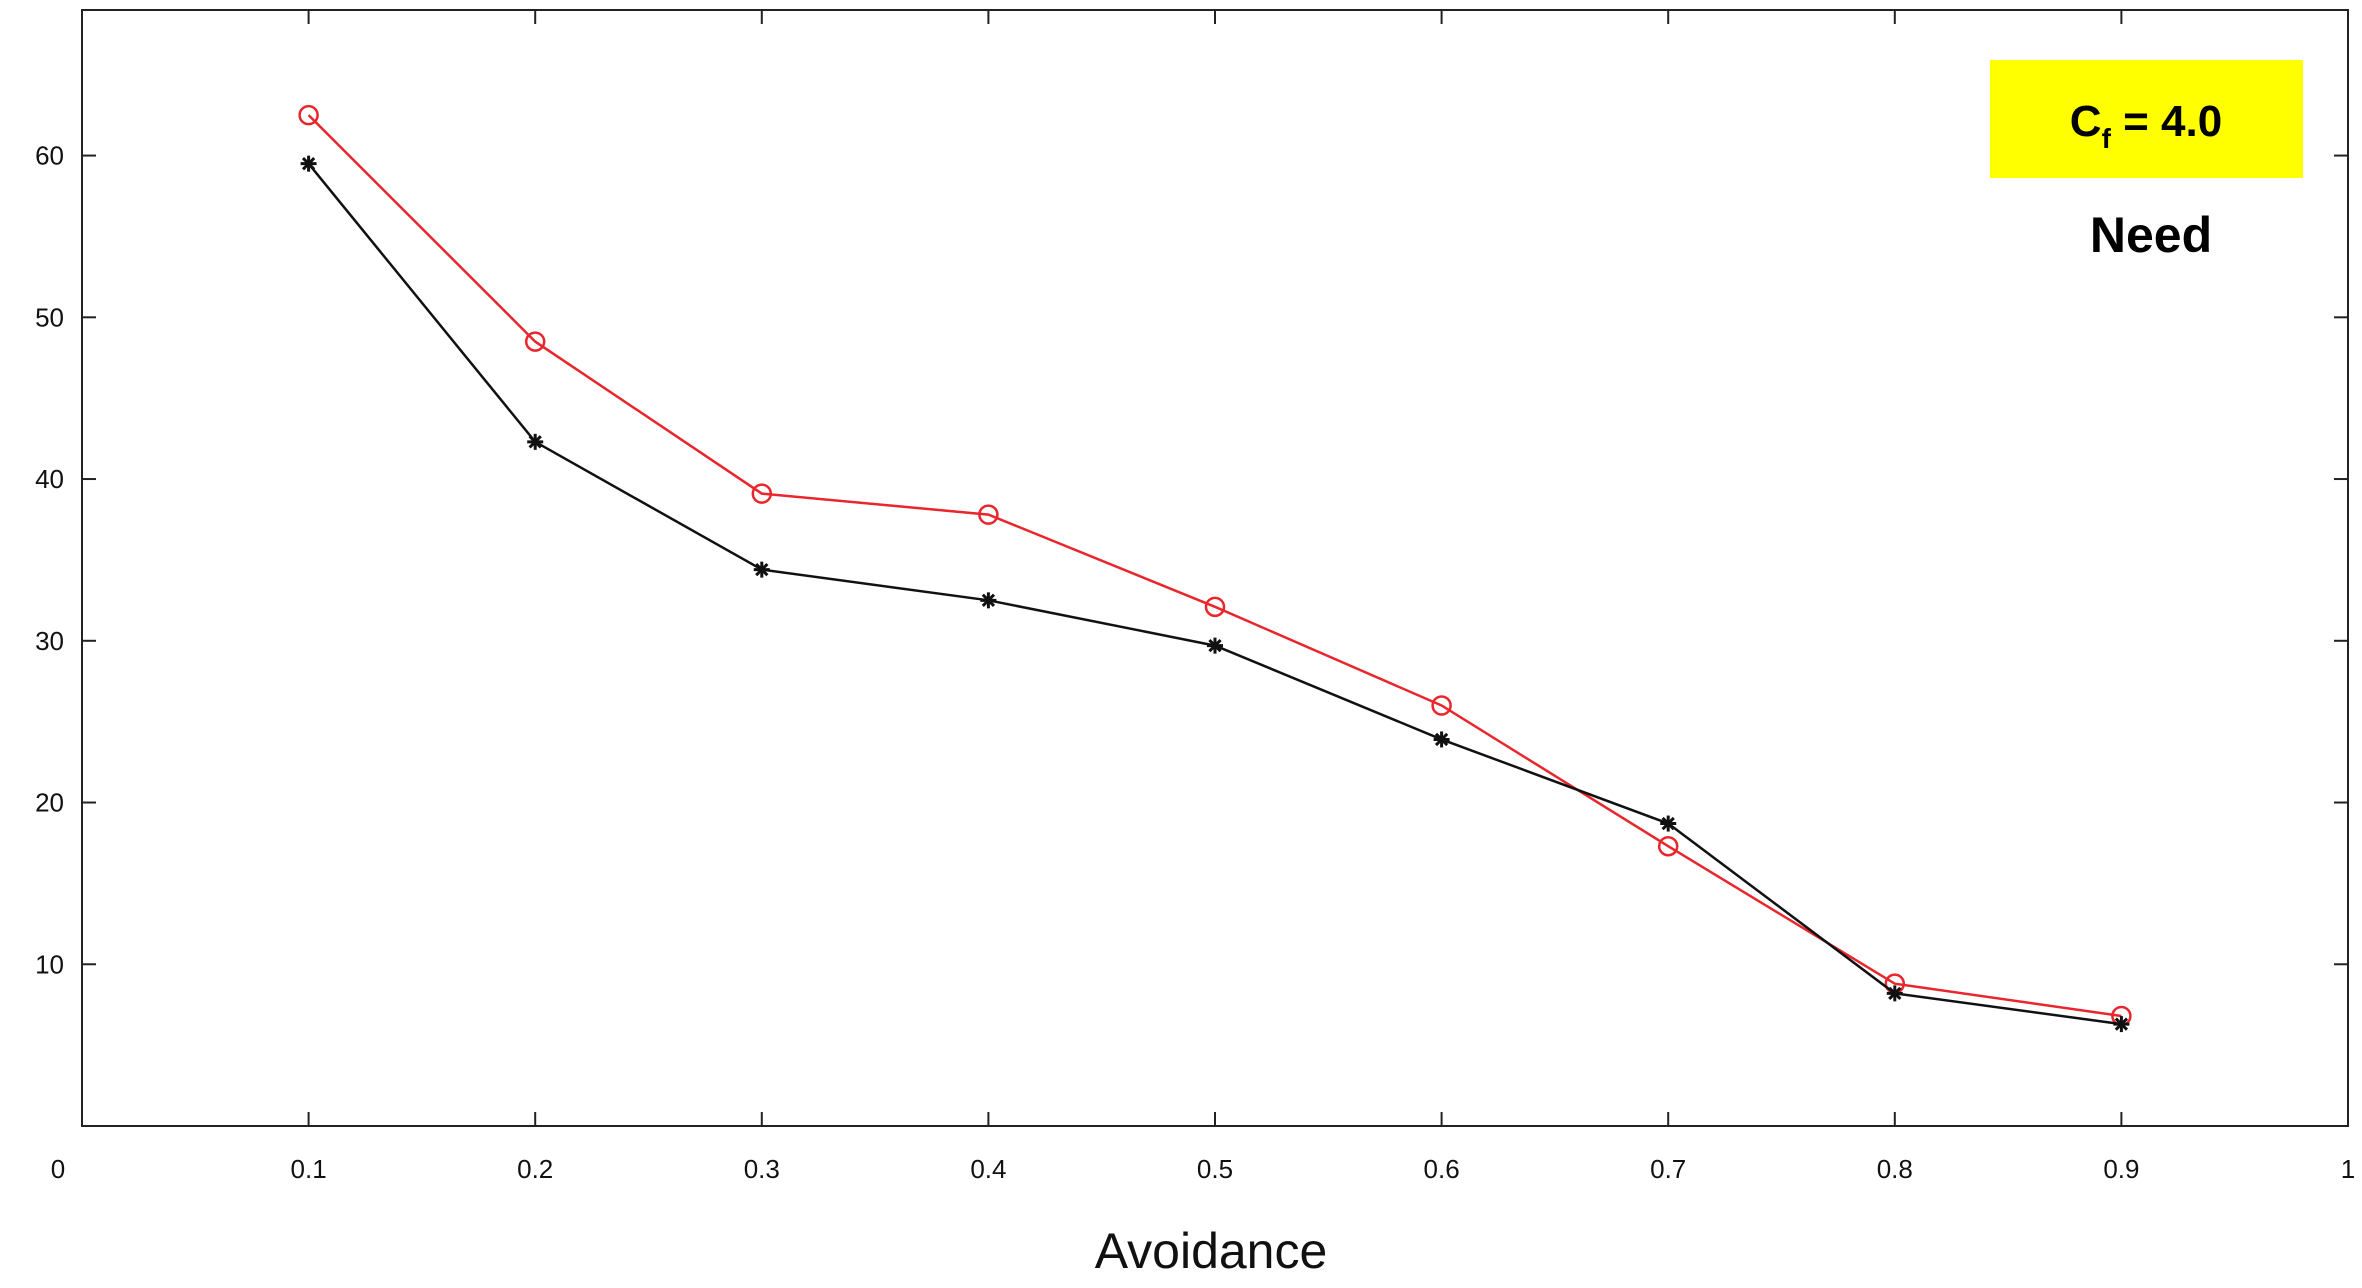 This screenshot has height=1288, width=2362. I want to click on cf-annotation-box, so click(2146, 119).